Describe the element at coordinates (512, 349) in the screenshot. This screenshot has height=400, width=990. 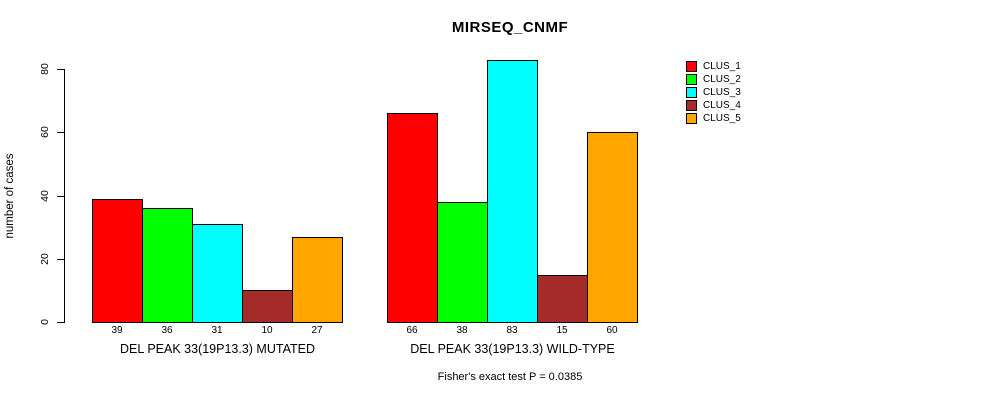
I see `group-label-wild-type: DEL PEAK 33(19P13.3) WILD-TYPE` at that location.